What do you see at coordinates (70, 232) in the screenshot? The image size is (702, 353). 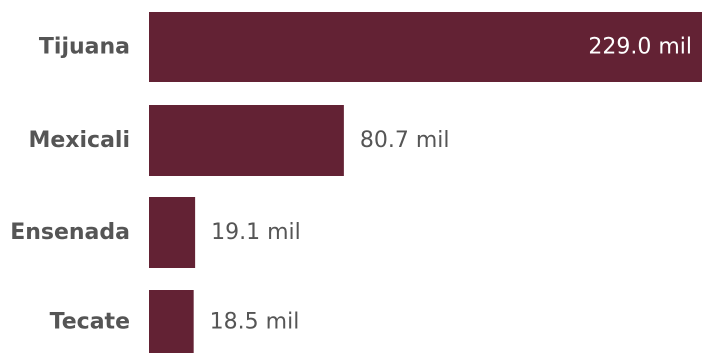 I see `category-label: Ensenada` at bounding box center [70, 232].